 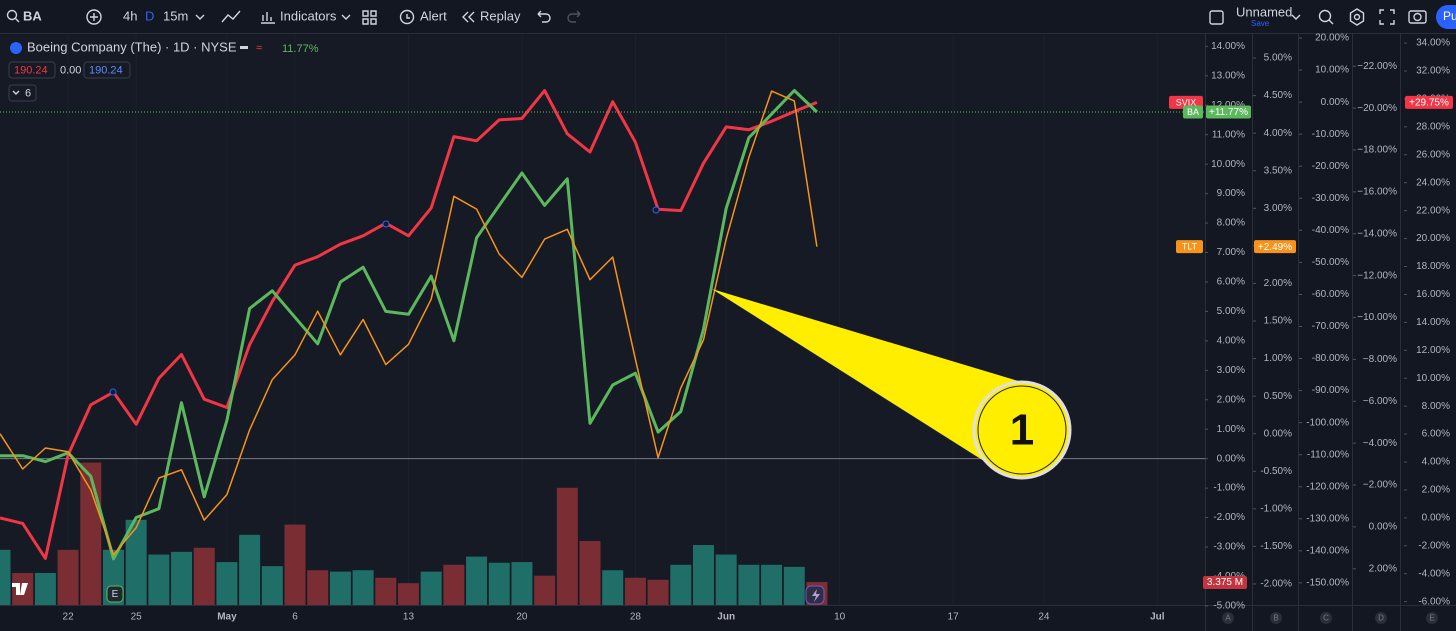 I want to click on callout: 1, so click(x=892, y=384).